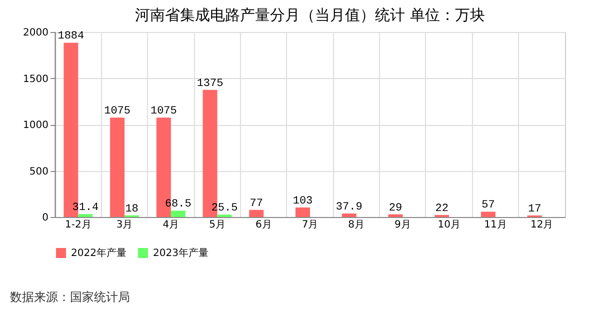 Image resolution: width=590 pixels, height=330 pixels. I want to click on x-tick-label: 8月, so click(356, 225).